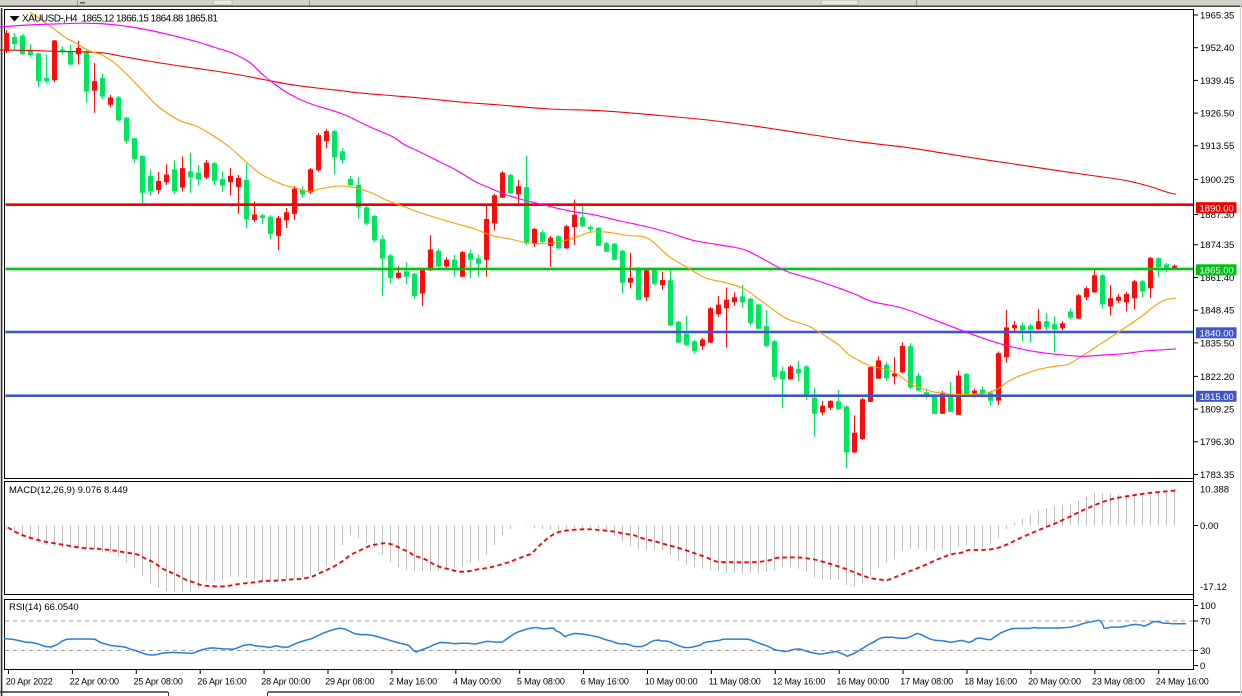  Describe the element at coordinates (44, 607) in the screenshot. I see `svg-text: RSI(14) 66.0540` at that location.